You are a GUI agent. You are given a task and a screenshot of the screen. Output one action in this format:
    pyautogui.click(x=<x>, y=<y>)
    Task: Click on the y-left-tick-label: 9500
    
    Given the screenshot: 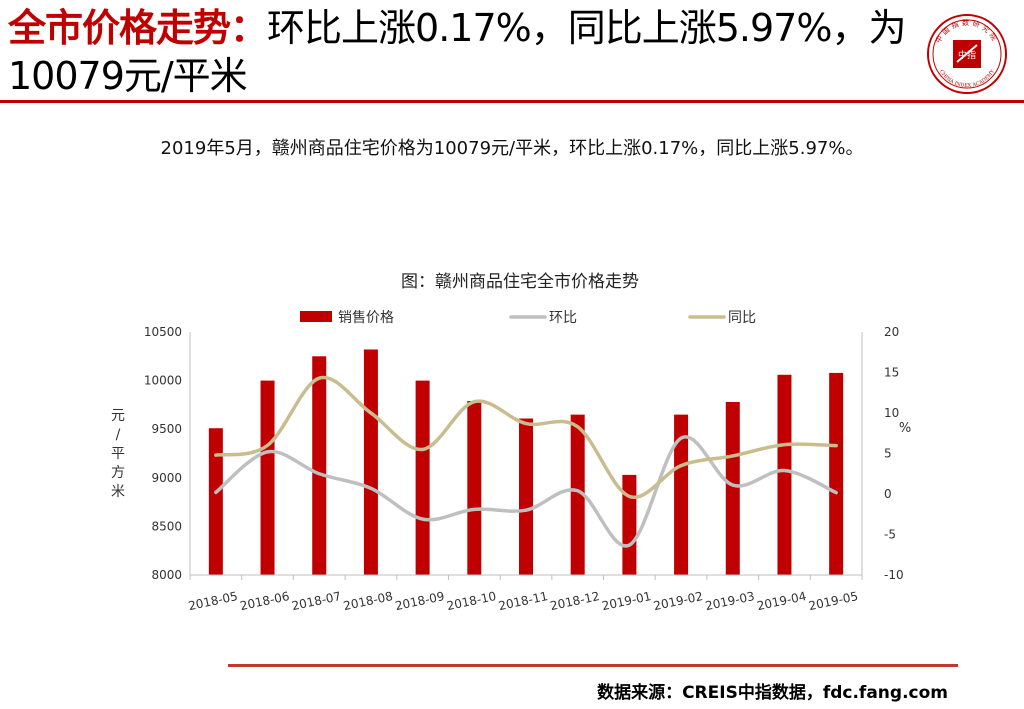 What is the action you would take?
    pyautogui.click(x=166, y=429)
    